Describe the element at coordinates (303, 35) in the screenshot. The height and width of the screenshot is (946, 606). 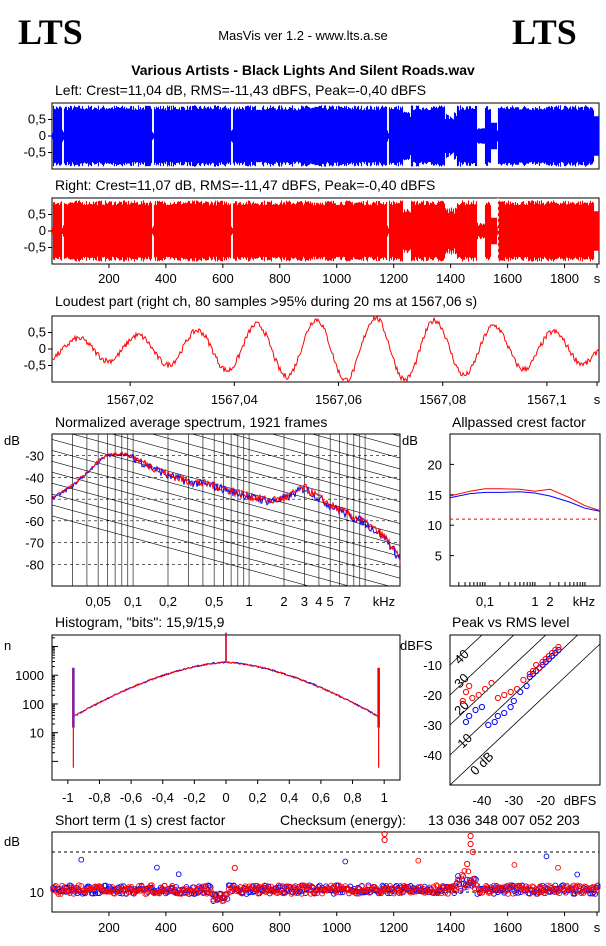
I see `app-title: MasVis ver 1.2 - www.lts.a.se` at that location.